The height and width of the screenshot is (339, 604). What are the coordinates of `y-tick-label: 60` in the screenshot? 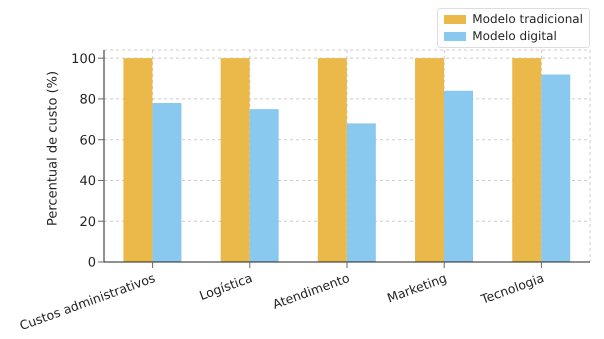 It's located at (87, 140).